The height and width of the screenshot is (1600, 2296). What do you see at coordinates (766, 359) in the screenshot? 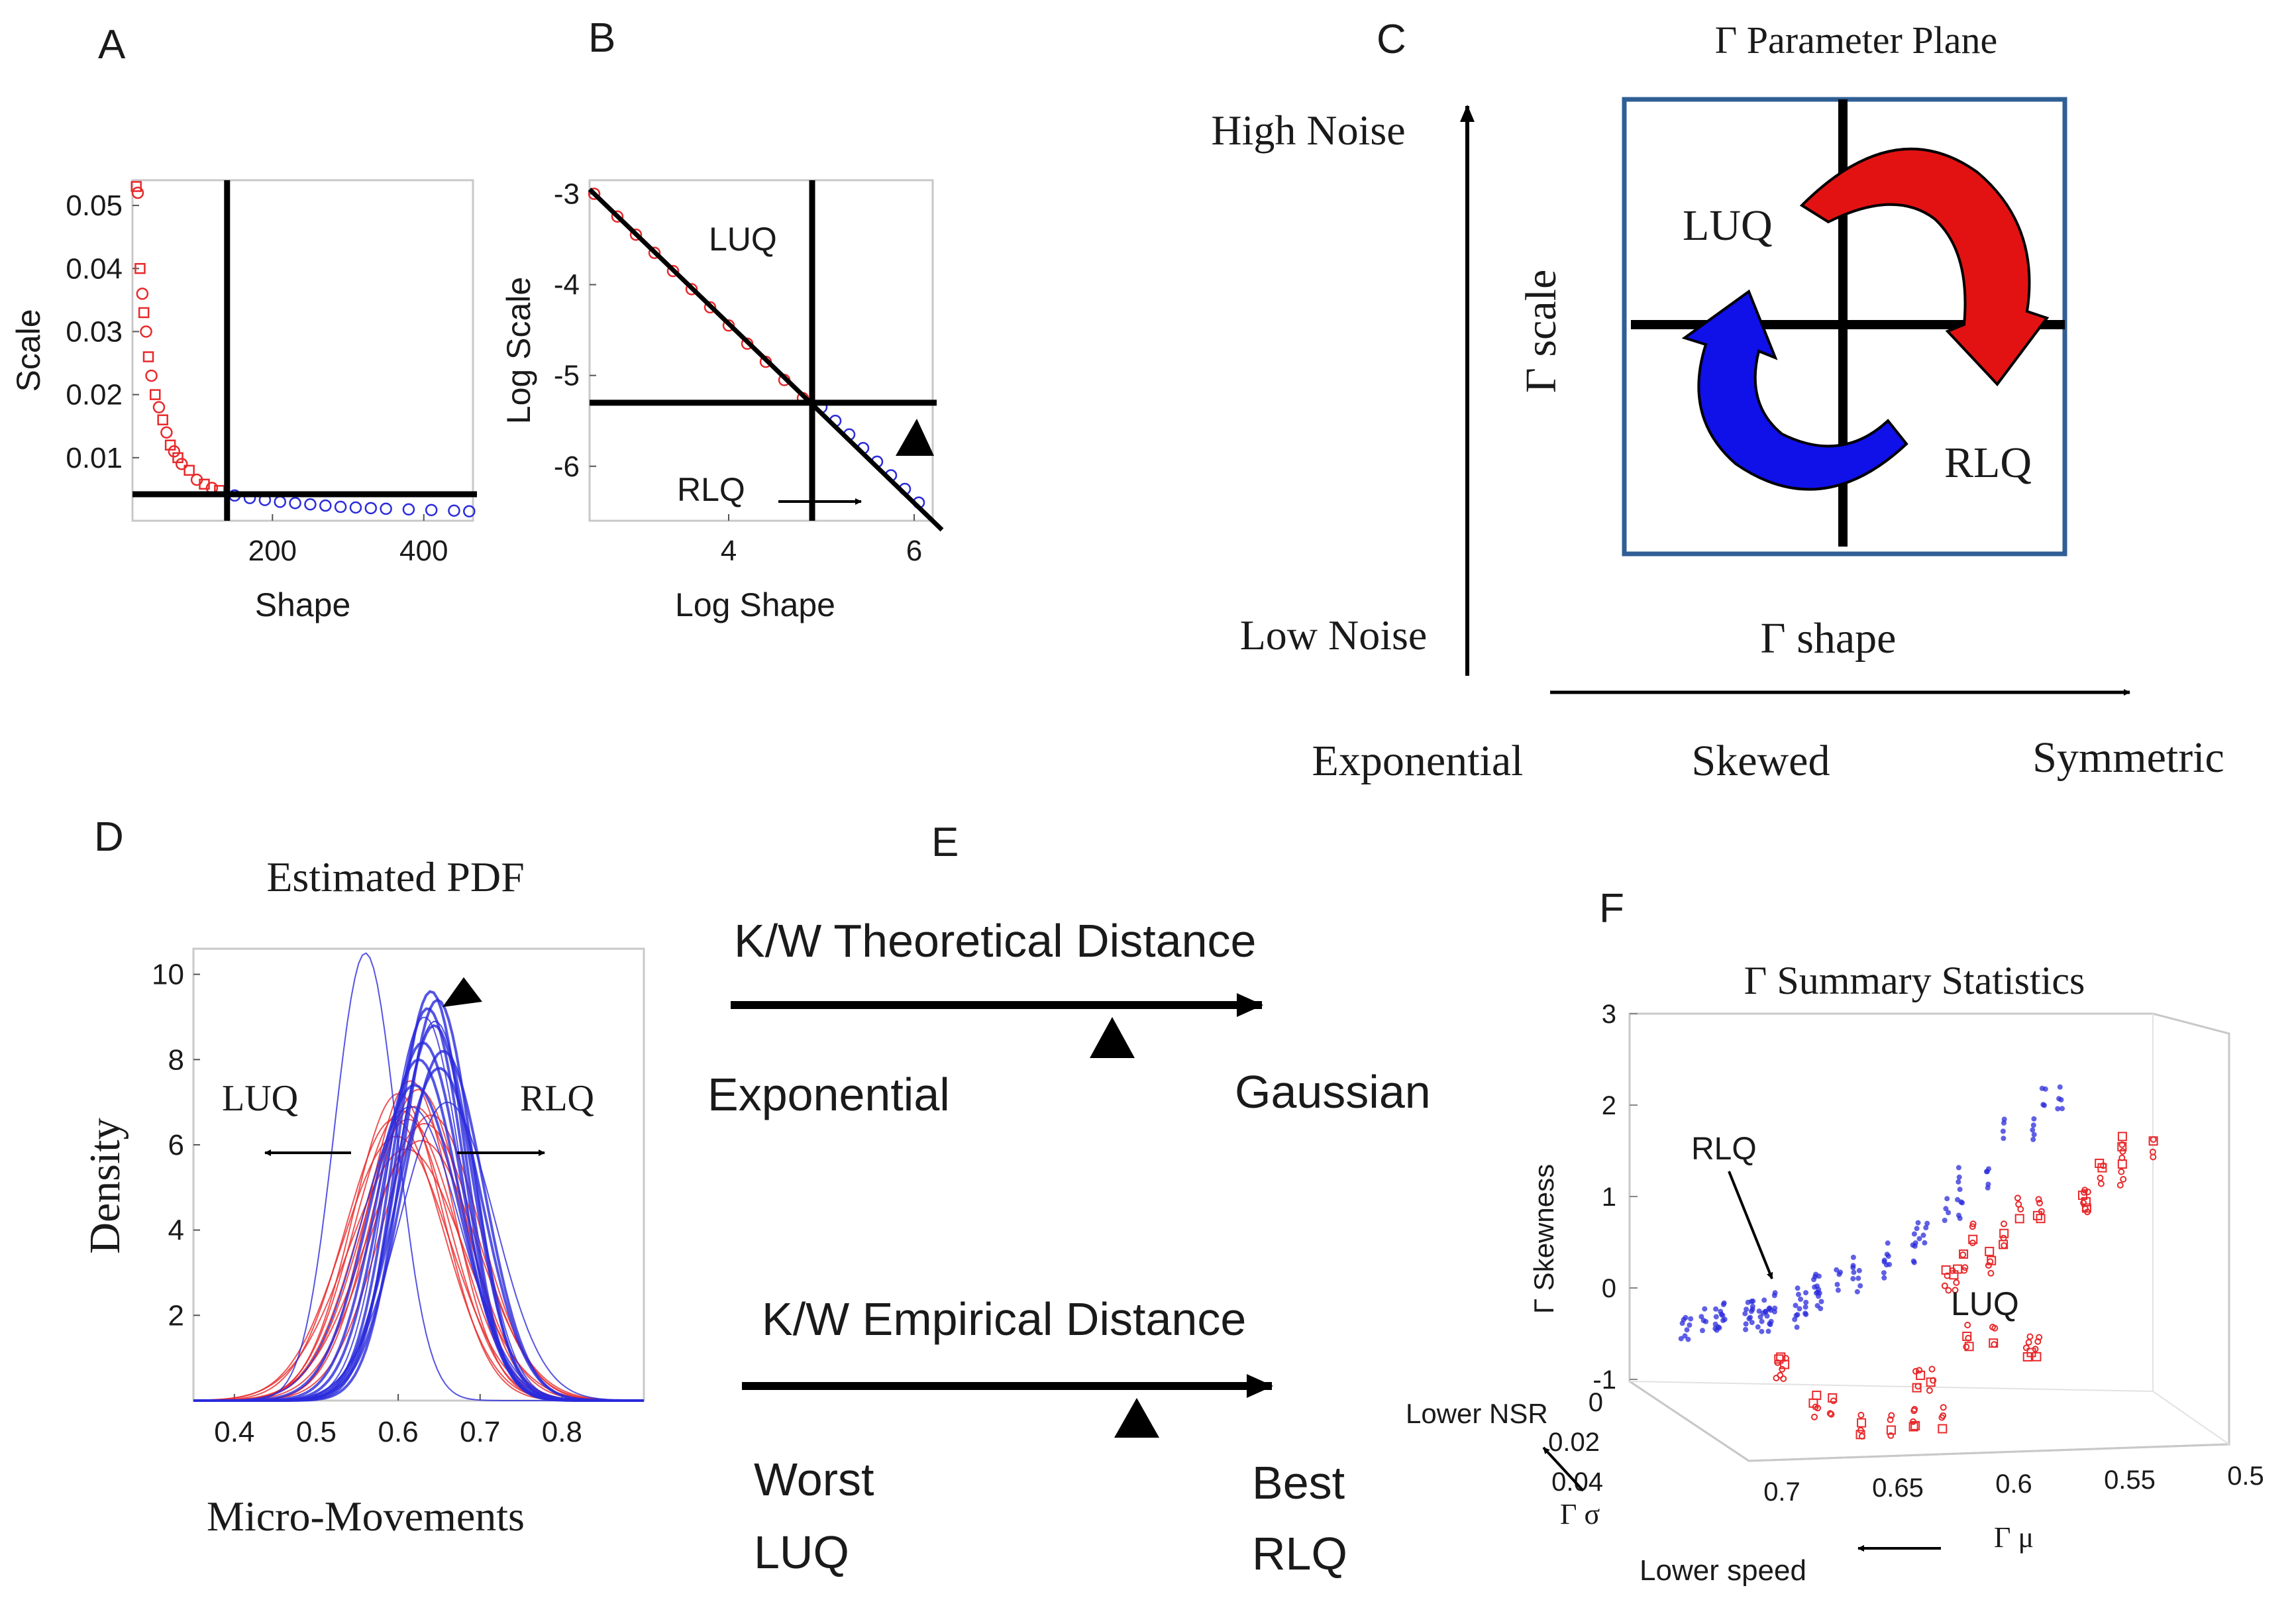
I see `fit-line` at bounding box center [766, 359].